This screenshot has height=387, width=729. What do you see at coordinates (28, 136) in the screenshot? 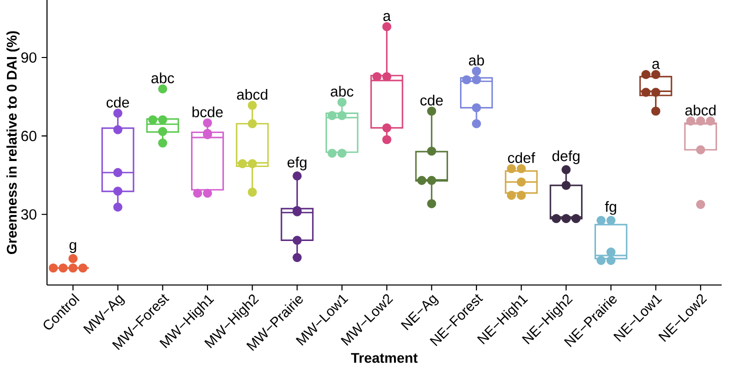
I see `y-tick-label: 60` at bounding box center [28, 136].